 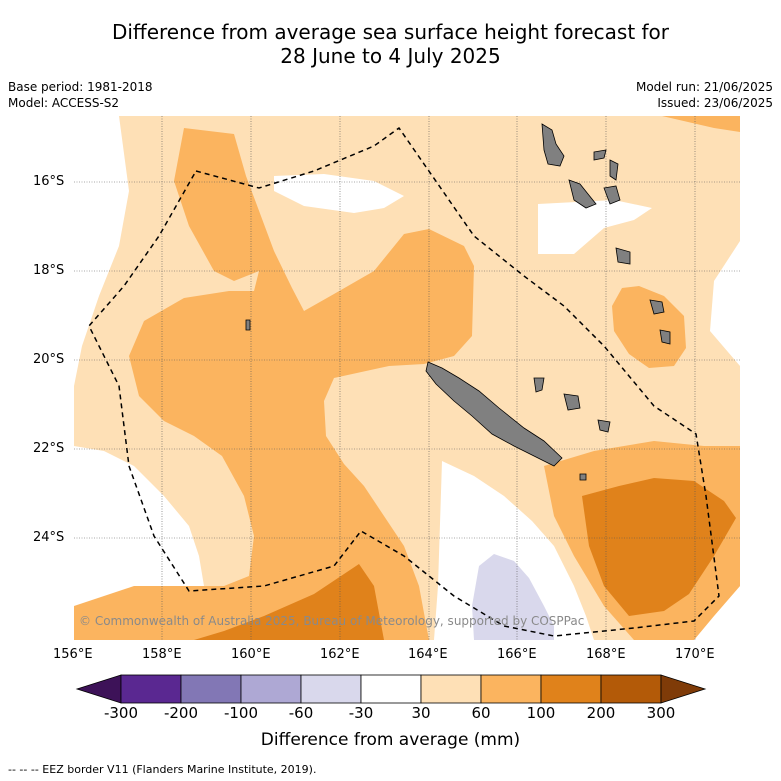 I want to click on lon-tick-164: 164°E, so click(x=428, y=654).